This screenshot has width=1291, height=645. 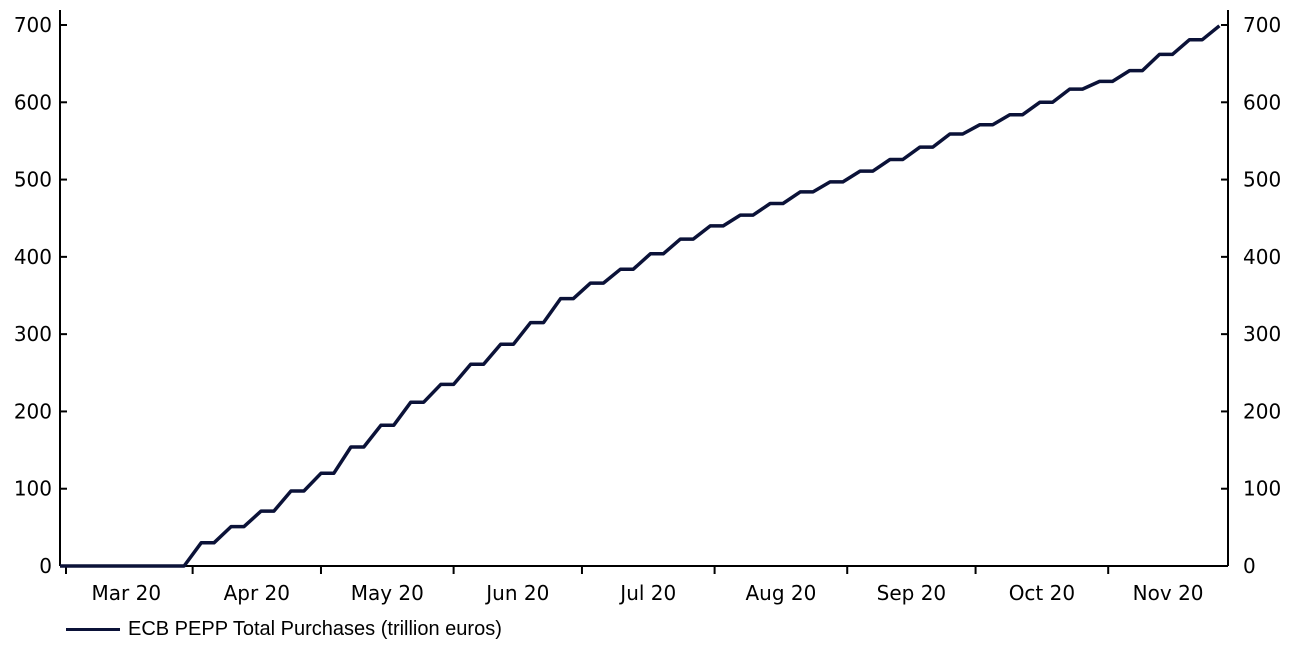 What do you see at coordinates (33, 257) in the screenshot?
I see `left-y-tick-label: 400` at bounding box center [33, 257].